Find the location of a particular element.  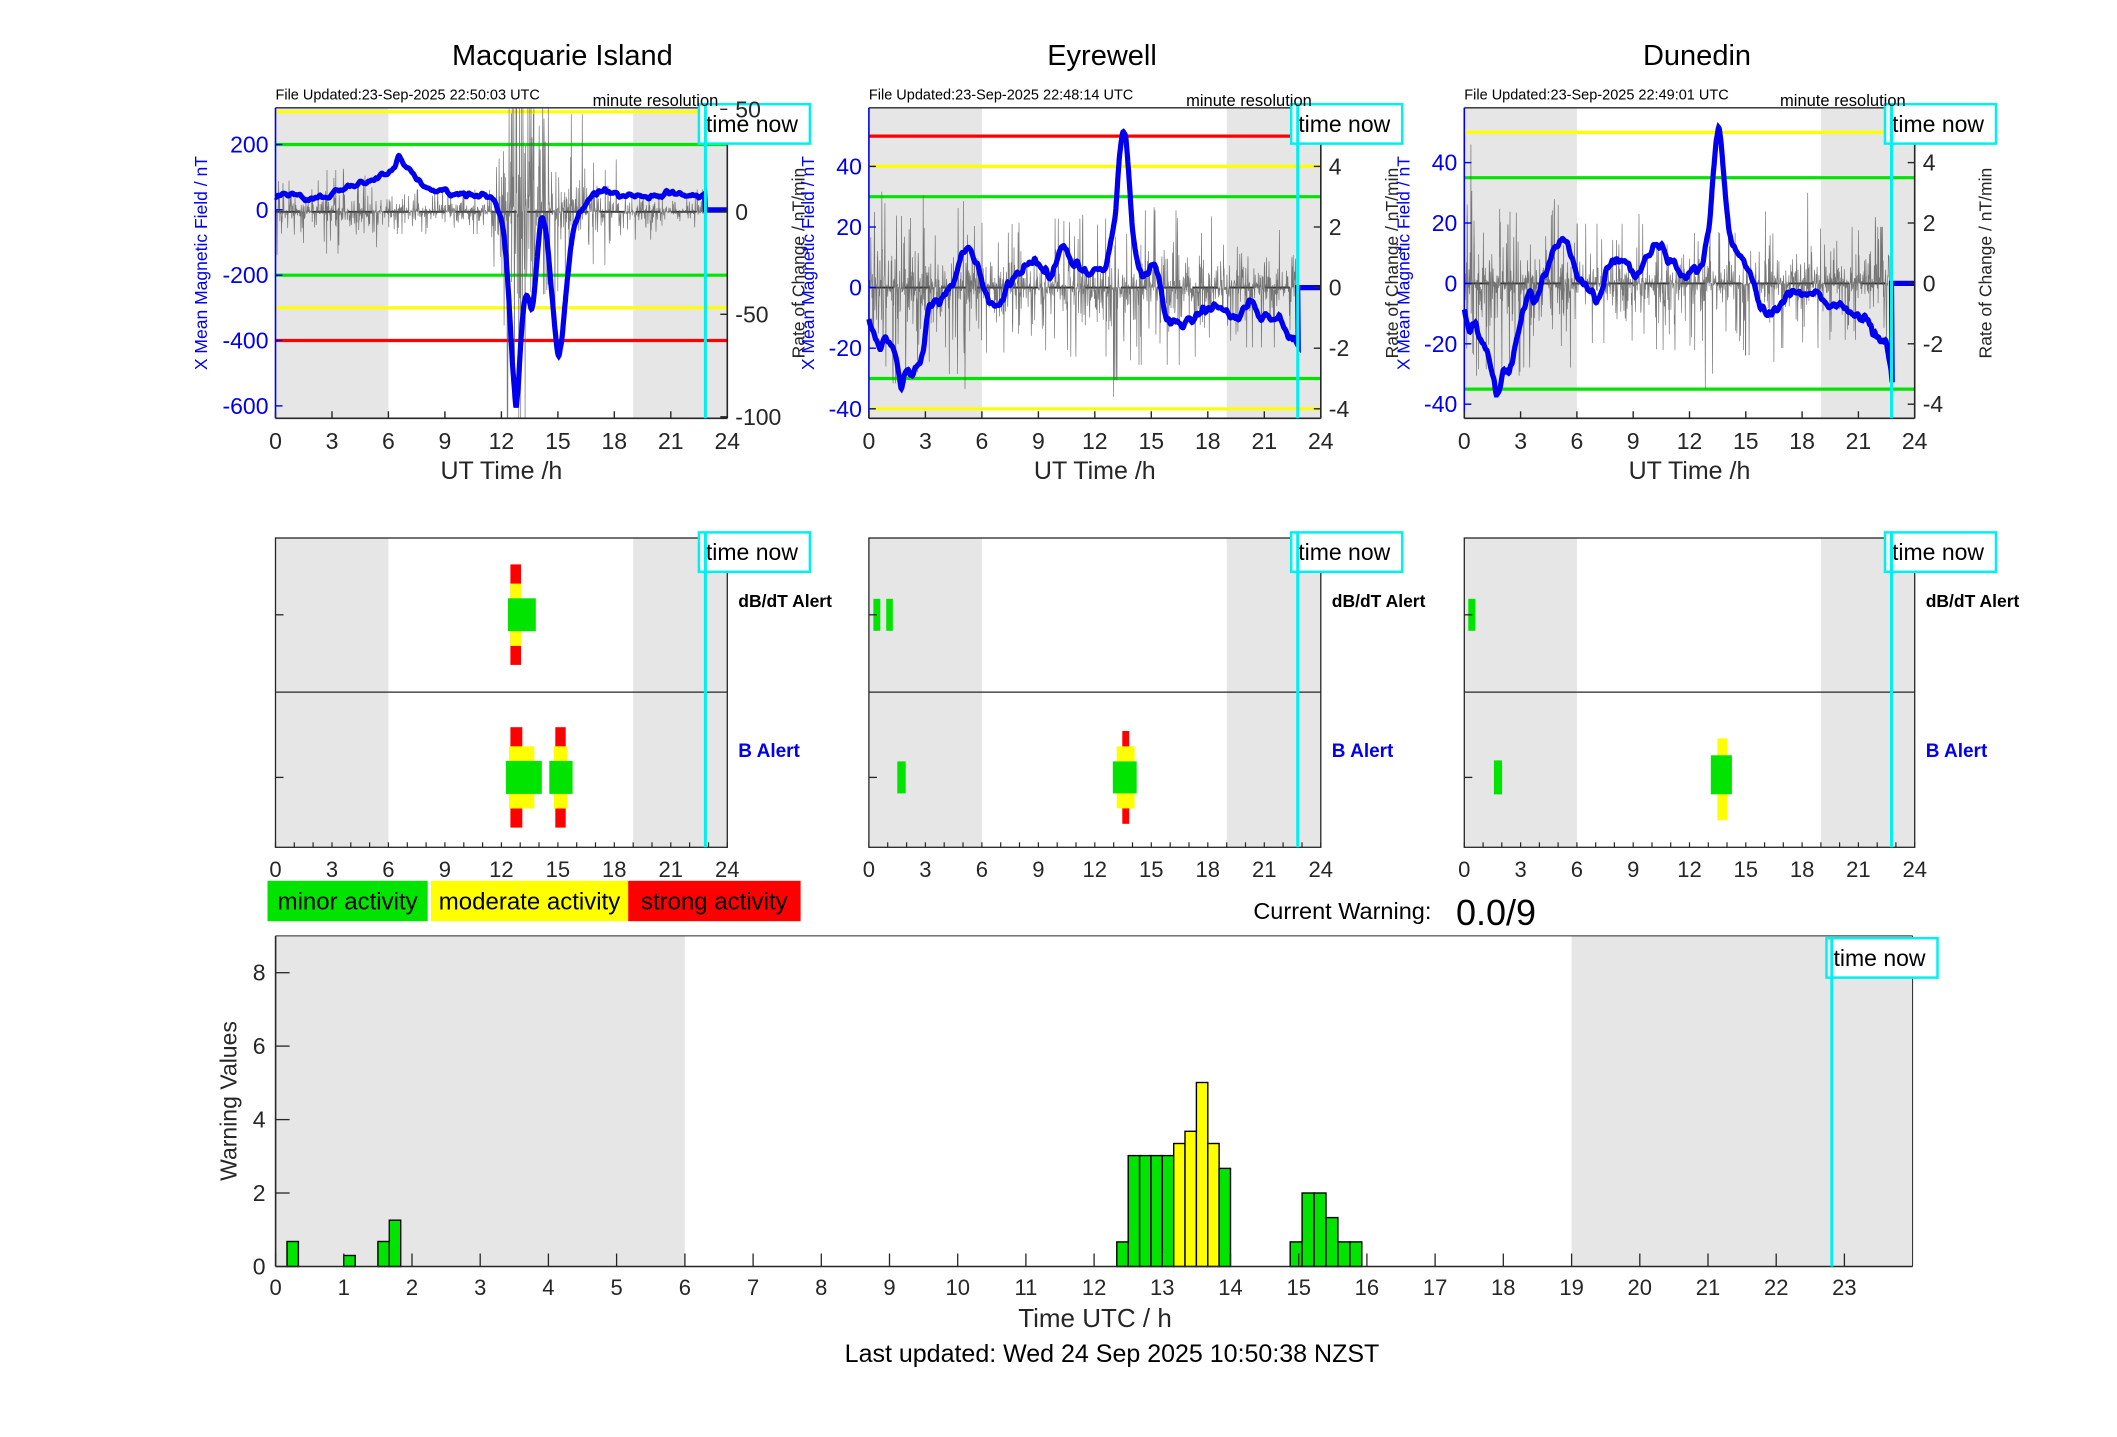

svg-text:File Updated:23-Sep-2025 22:50: File Updated:23-Sep-2025 22:50:03 UTC is located at coordinates (408, 96).